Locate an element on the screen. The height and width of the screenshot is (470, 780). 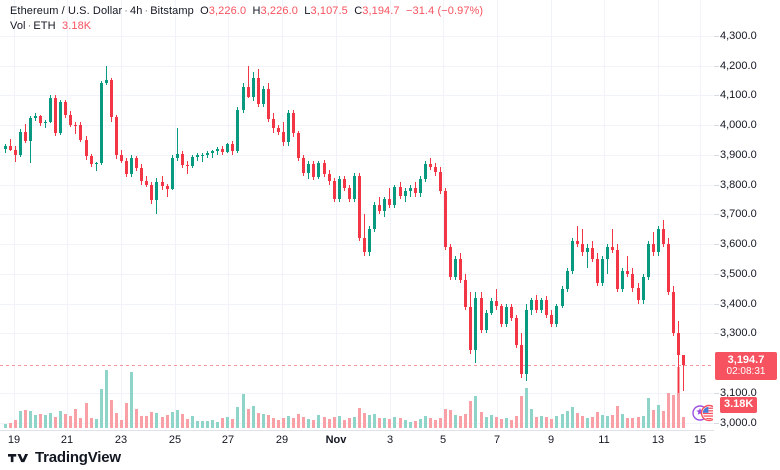
time-axis-tick: 11 is located at coordinates (604, 440).